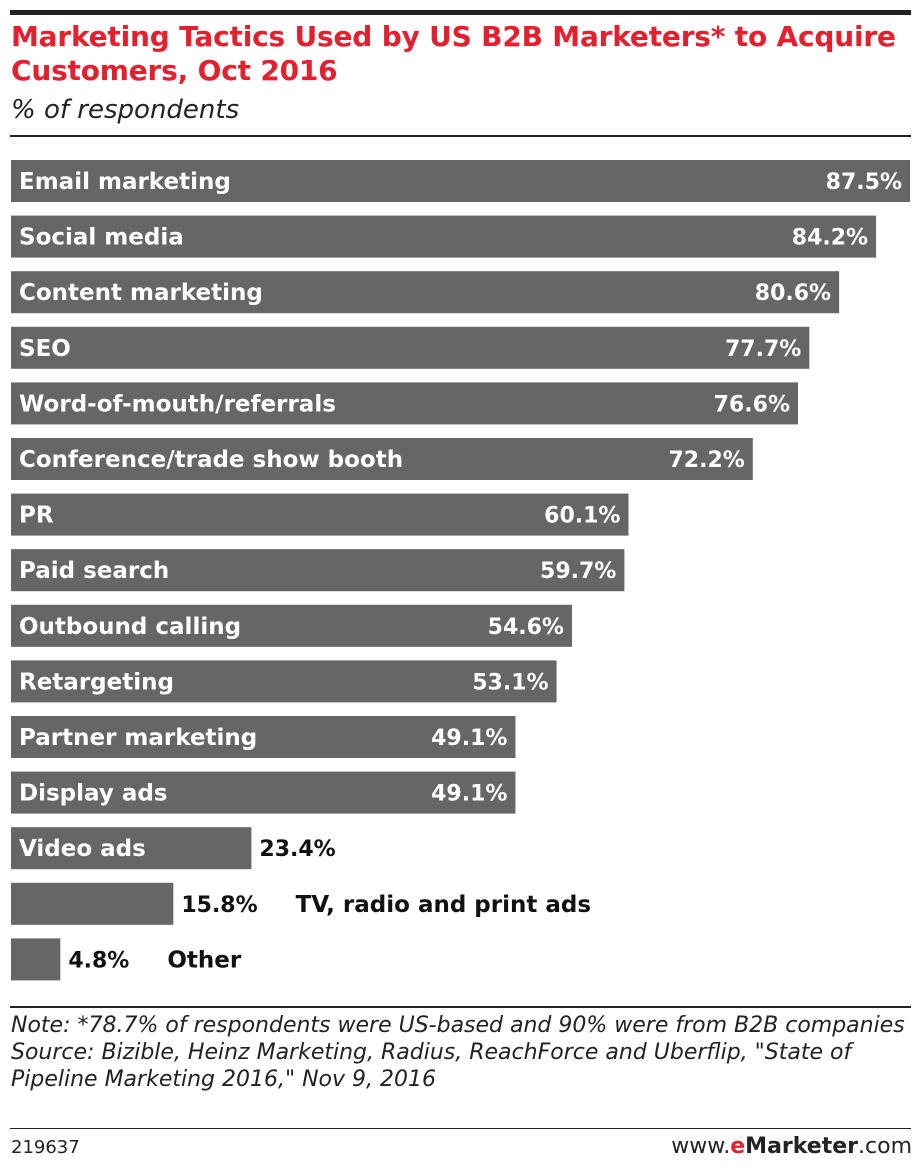 This screenshot has width=922, height=1172. Describe the element at coordinates (177, 404) in the screenshot. I see `category-label-word-of-mouth-referrals: Word-of-mouth/referrals` at that location.